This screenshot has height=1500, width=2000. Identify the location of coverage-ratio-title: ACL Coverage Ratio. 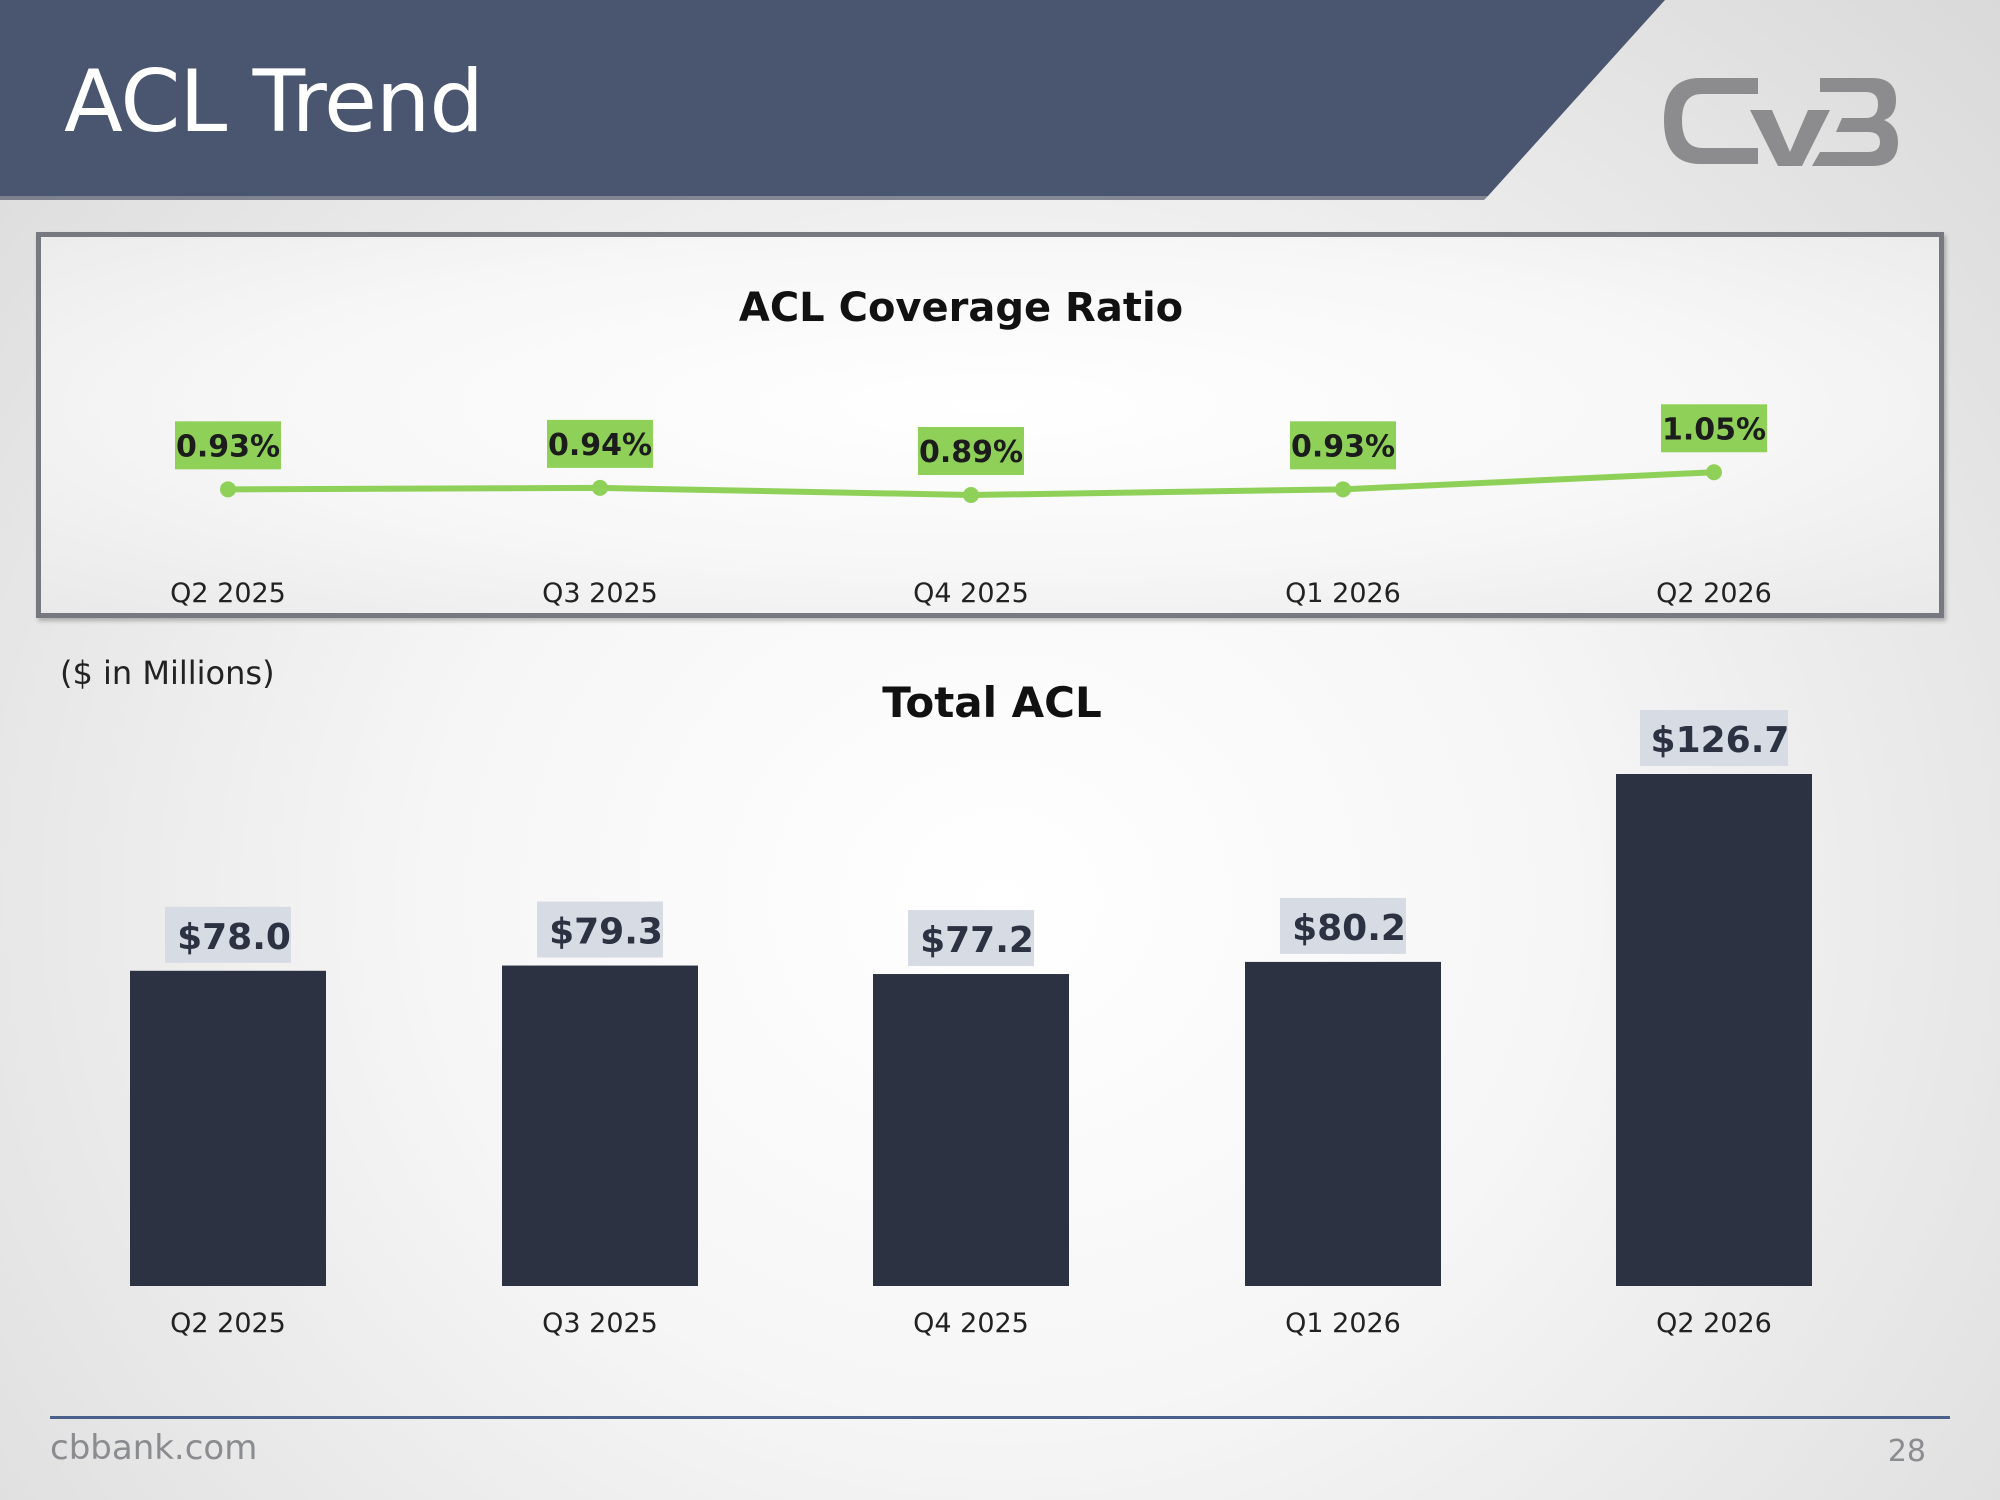
(961, 308).